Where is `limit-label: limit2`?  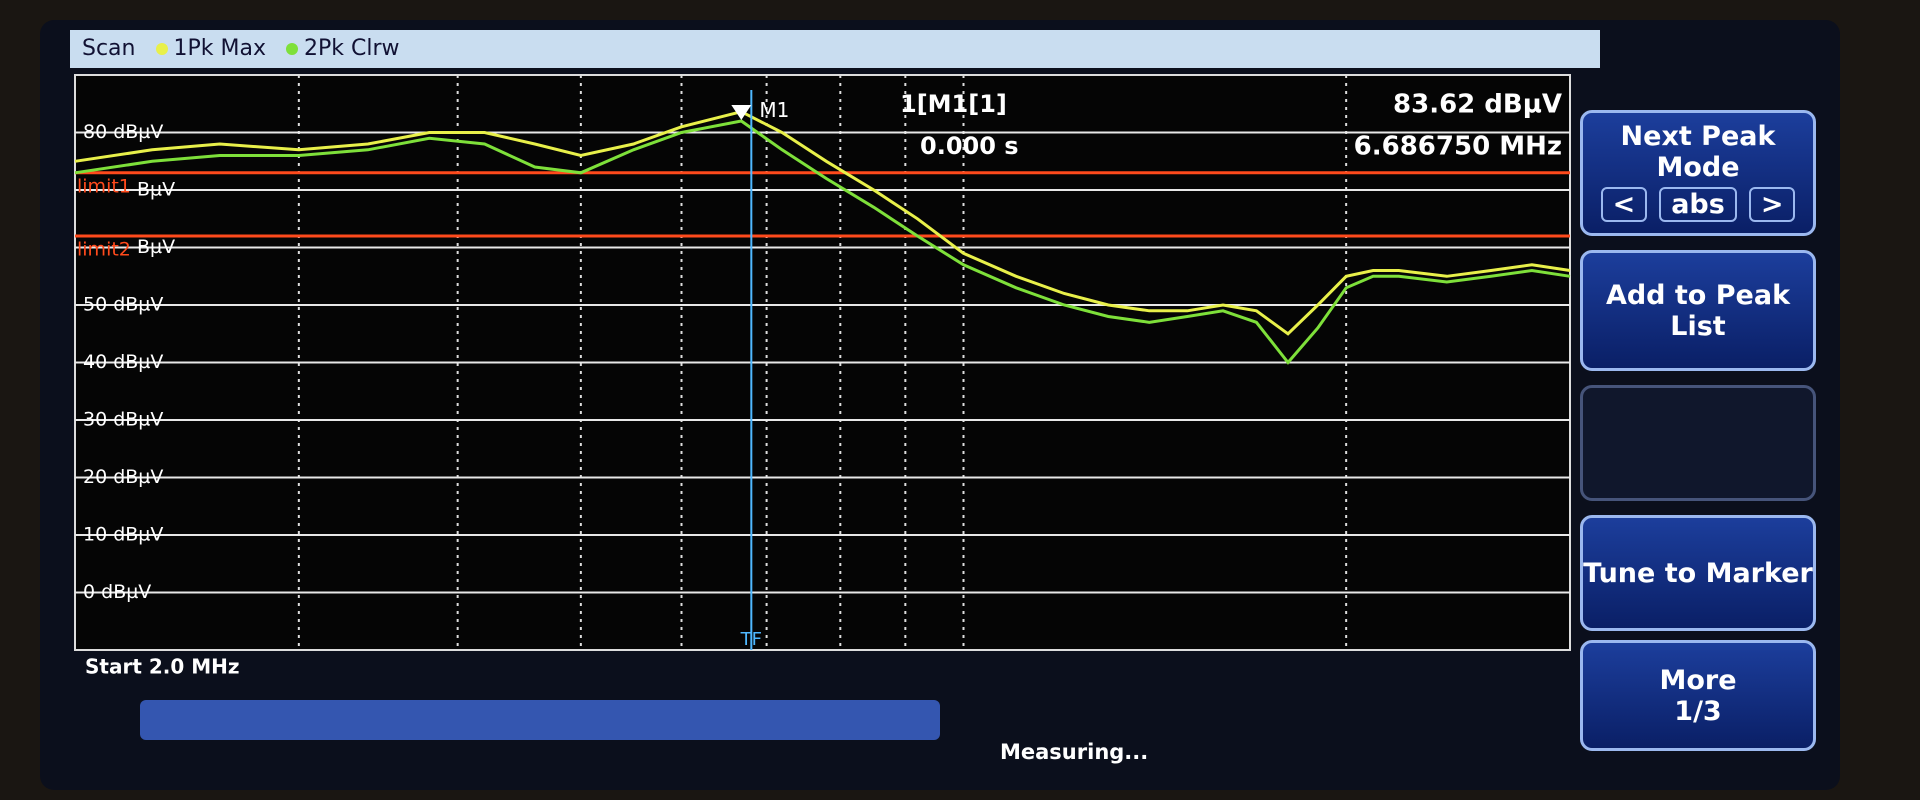 limit-label: limit2 is located at coordinates (104, 250).